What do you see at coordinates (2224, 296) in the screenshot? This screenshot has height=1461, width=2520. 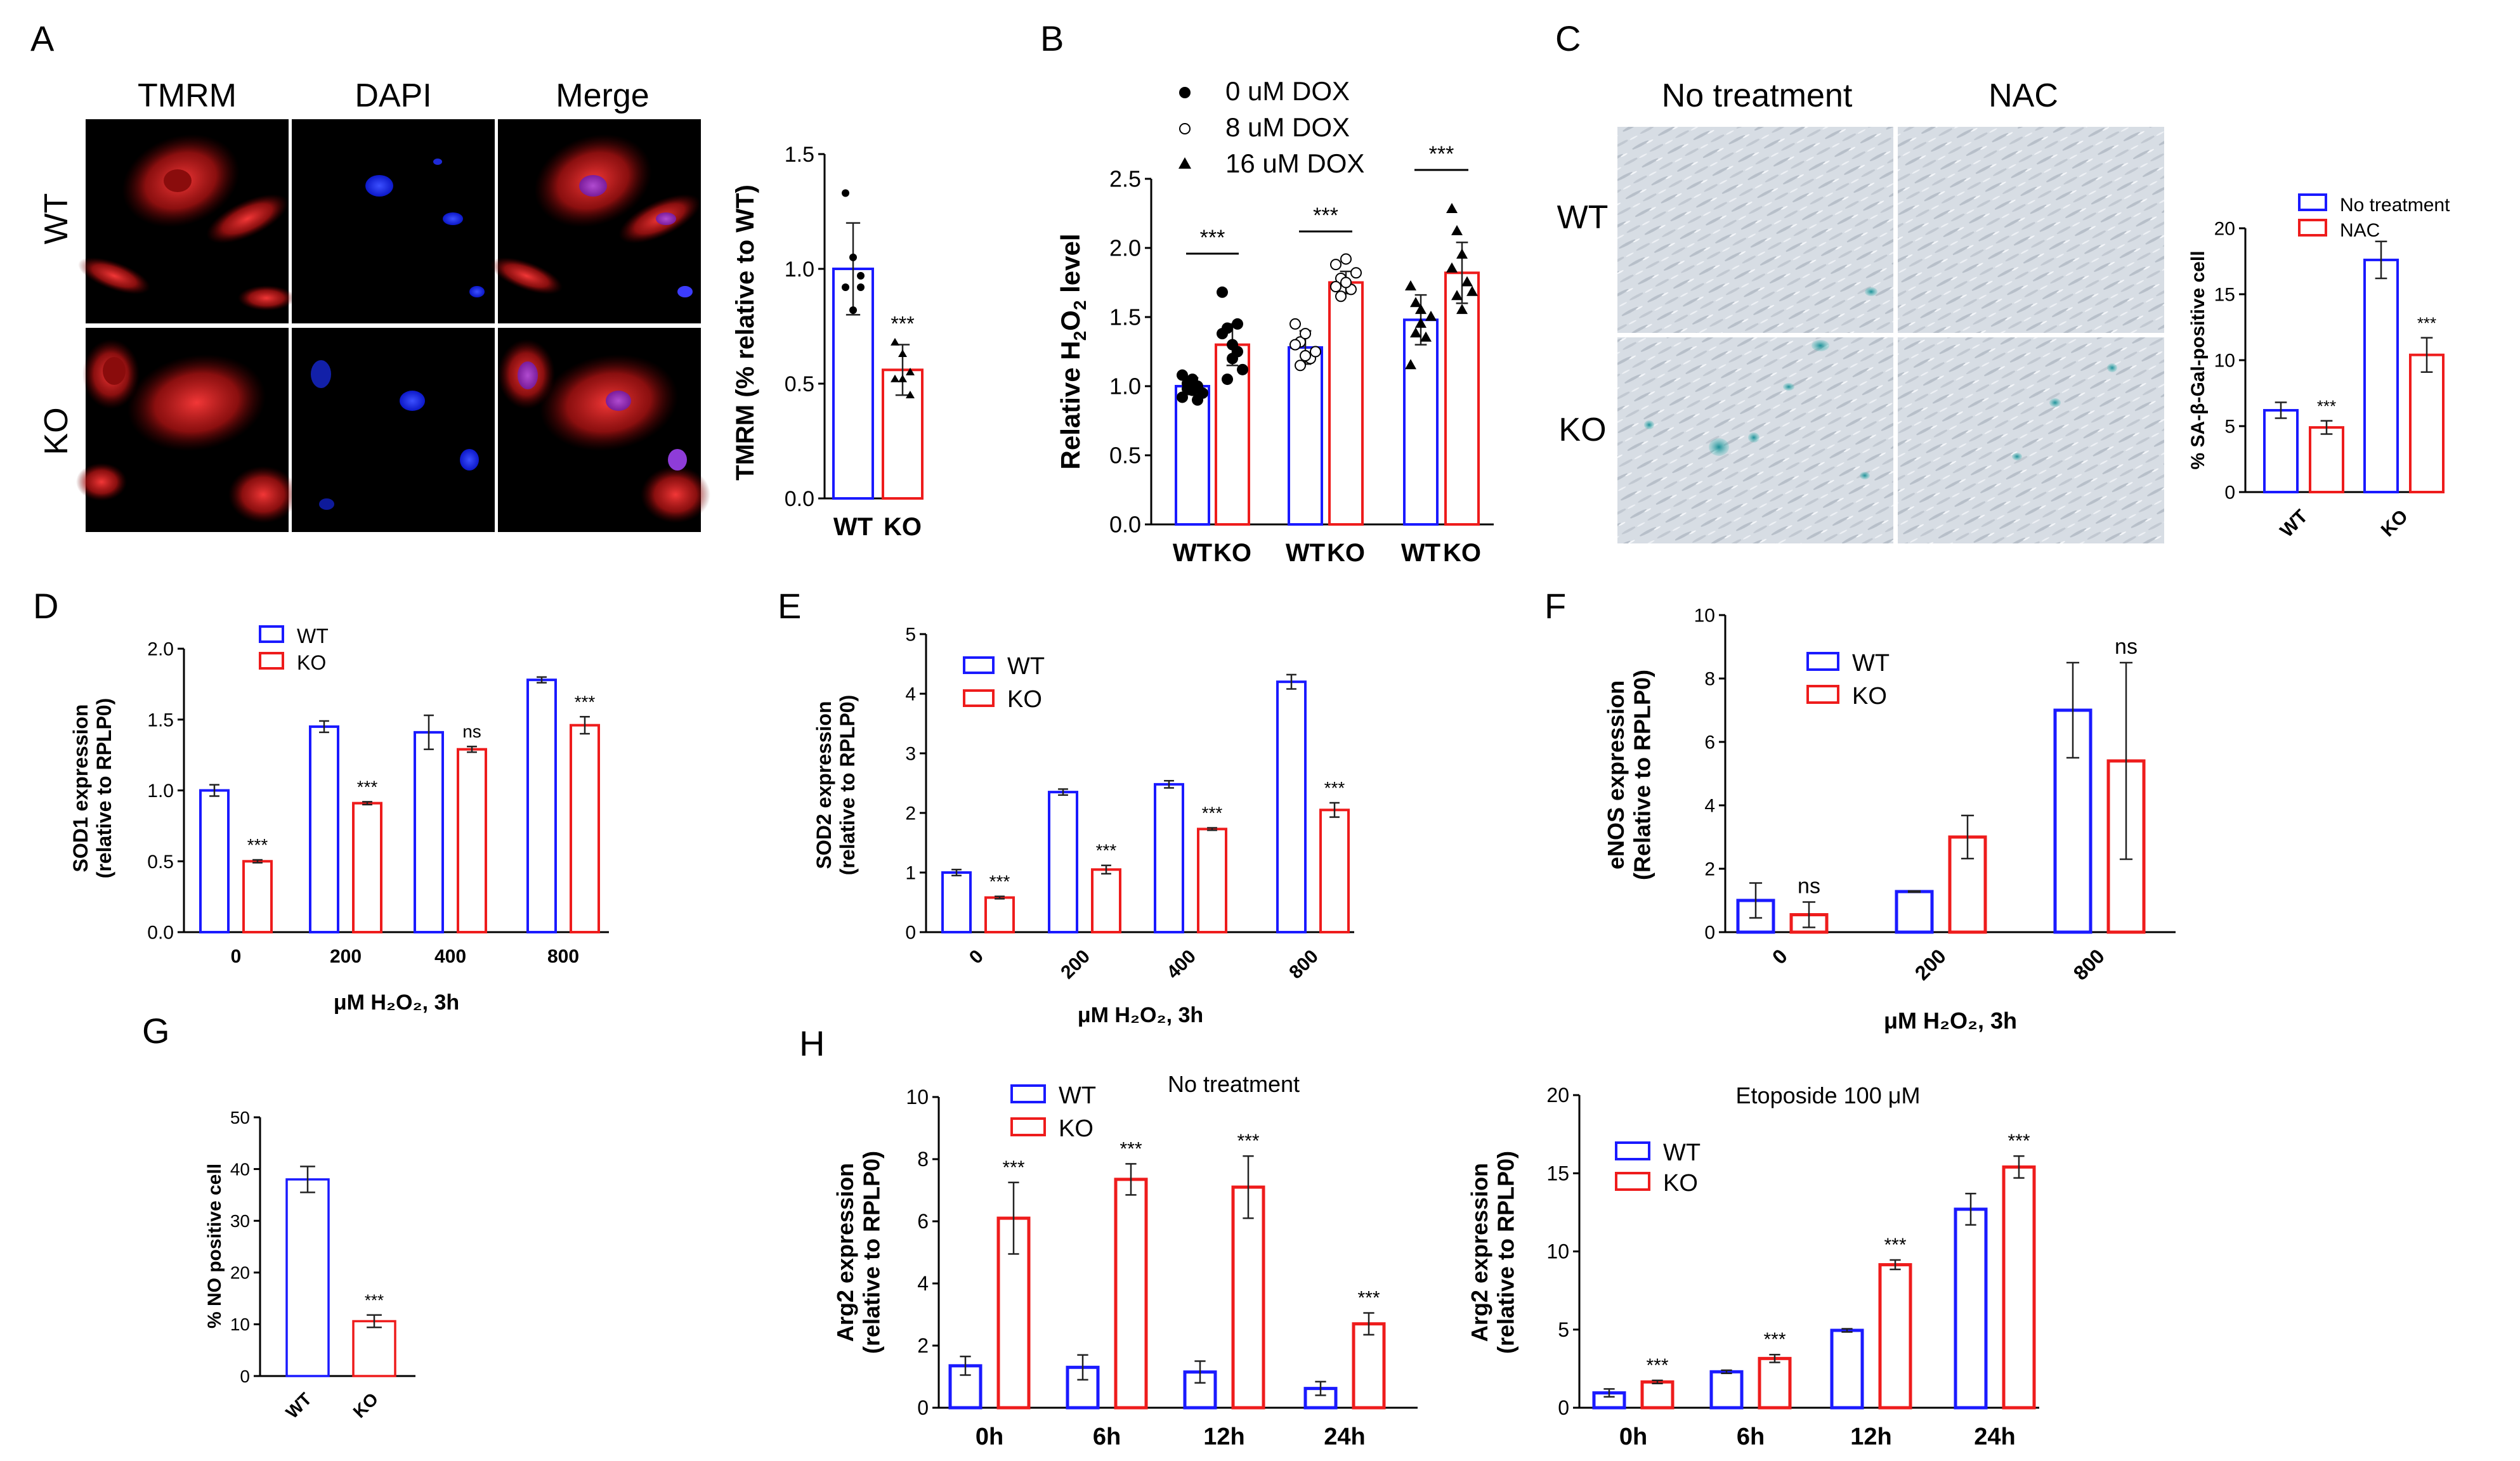 I see `y-tick-label: 15` at bounding box center [2224, 296].